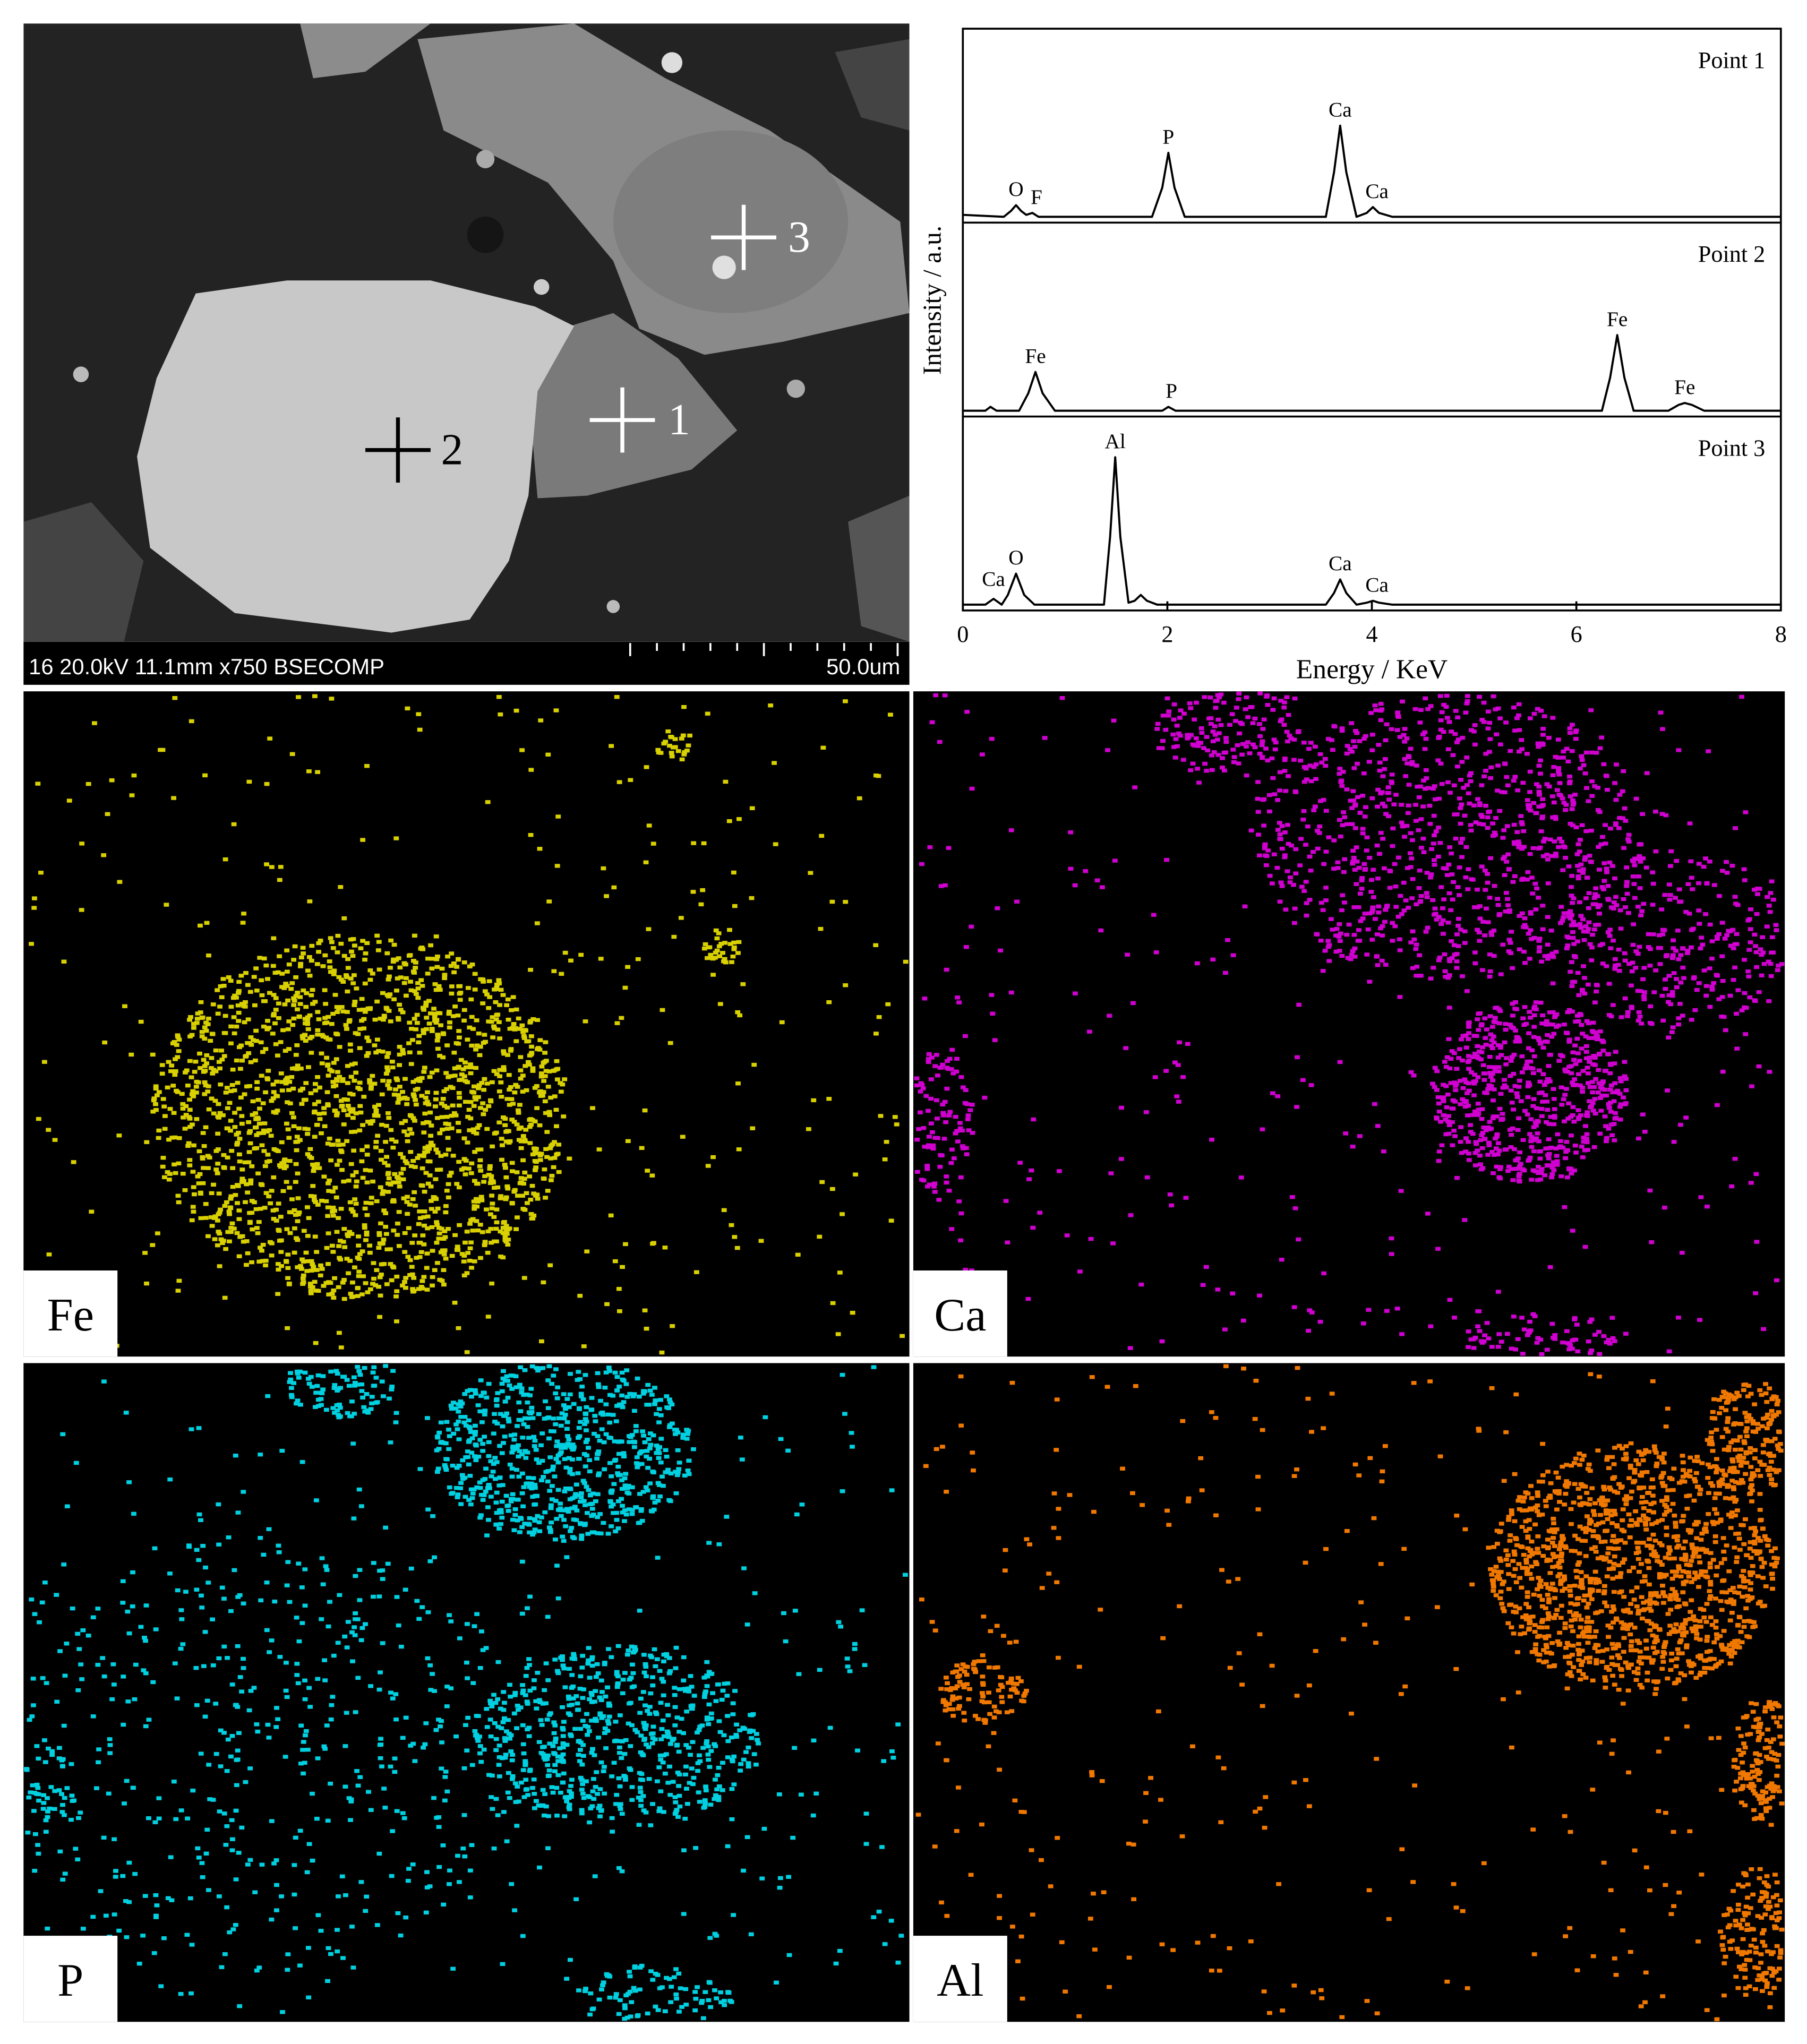 The image size is (1807, 2044). Describe the element at coordinates (452, 450) in the screenshot. I see `point-label: 2` at that location.